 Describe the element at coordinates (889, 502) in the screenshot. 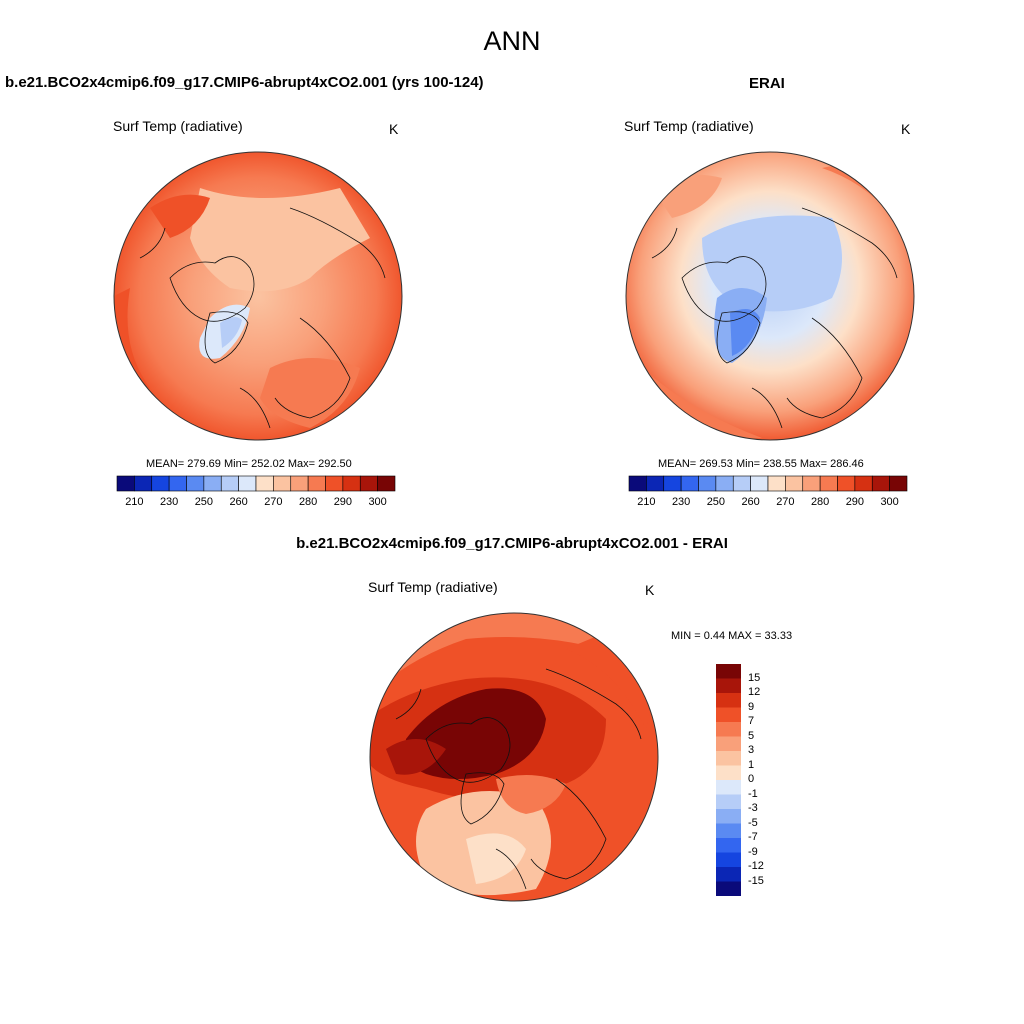

I see `obs-colorbar-tick-label: 300` at that location.